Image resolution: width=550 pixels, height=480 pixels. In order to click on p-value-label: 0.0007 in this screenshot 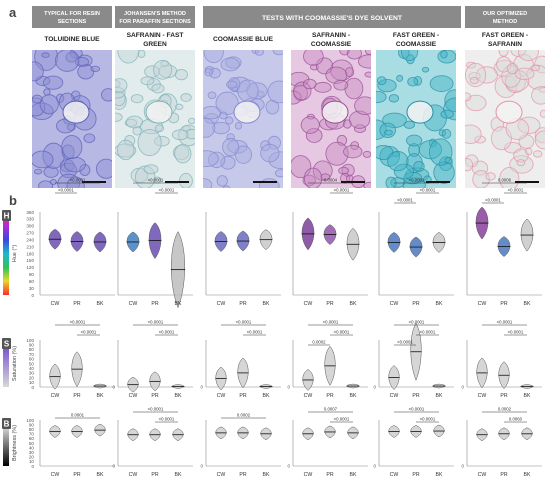, I will do `click(331, 409)`.